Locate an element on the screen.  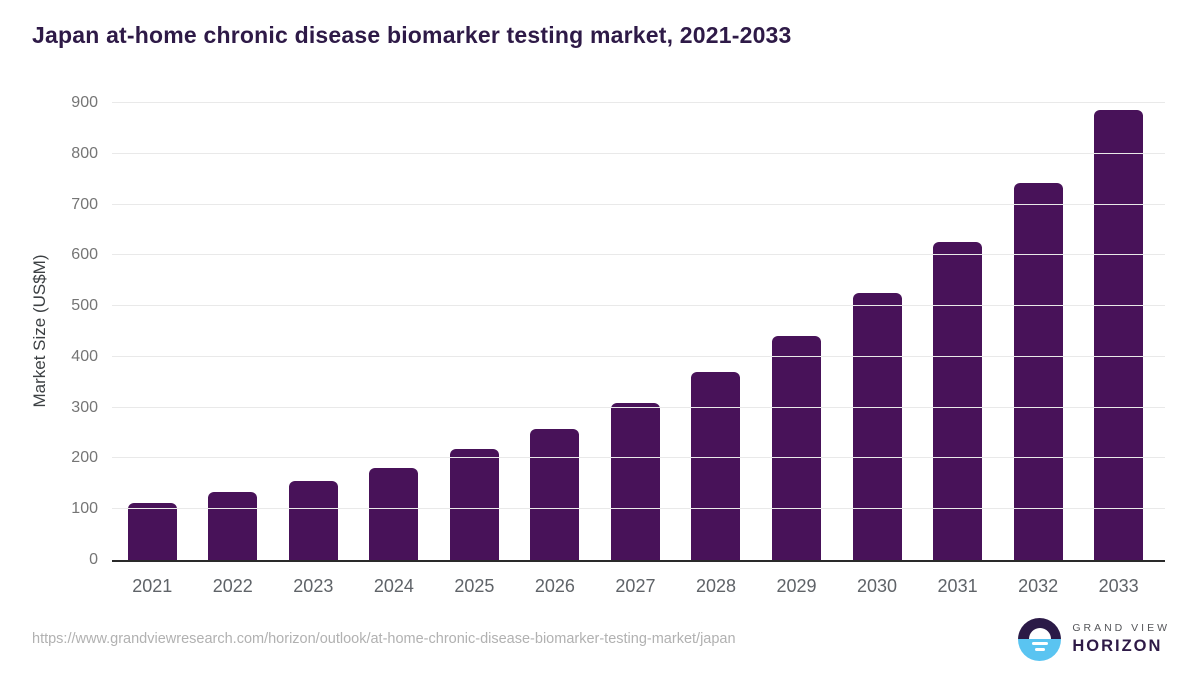
bar-column-2022: 2022 is located at coordinates (233, 349).